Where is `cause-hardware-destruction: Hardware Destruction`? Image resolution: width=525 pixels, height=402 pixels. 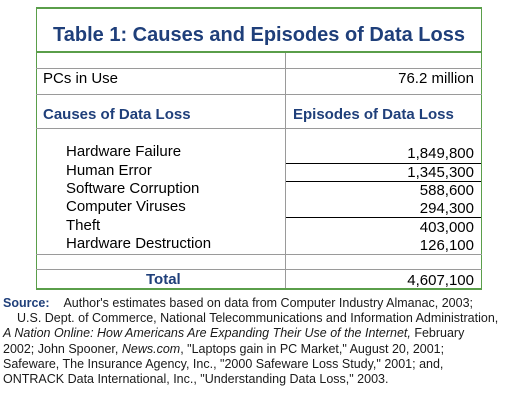 cause-hardware-destruction: Hardware Destruction is located at coordinates (139, 243).